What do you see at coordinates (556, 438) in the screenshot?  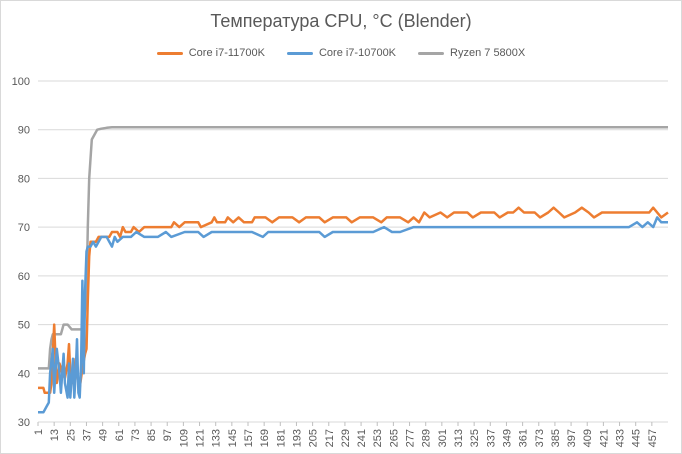 I see `x-tick-label: 385` at bounding box center [556, 438].